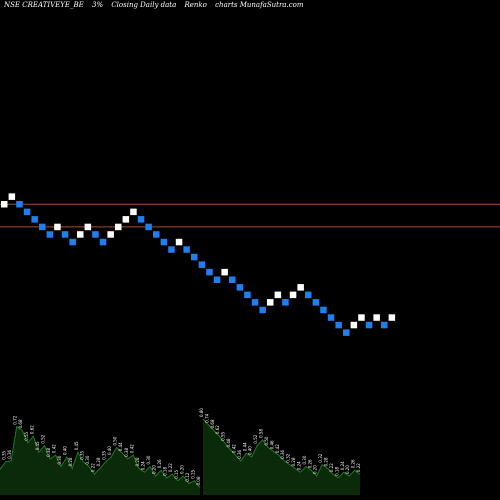 The height and width of the screenshot is (500, 500). Describe the element at coordinates (261, 433) in the screenshot. I see `volume-label: 0.58` at that location.